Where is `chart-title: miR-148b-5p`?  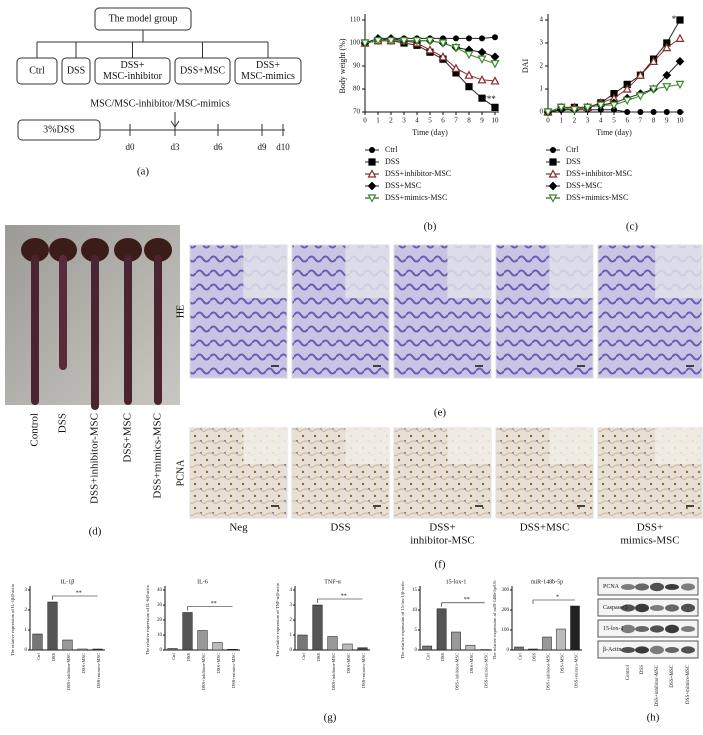 chart-title: miR-148b-5p is located at coordinates (547, 582).